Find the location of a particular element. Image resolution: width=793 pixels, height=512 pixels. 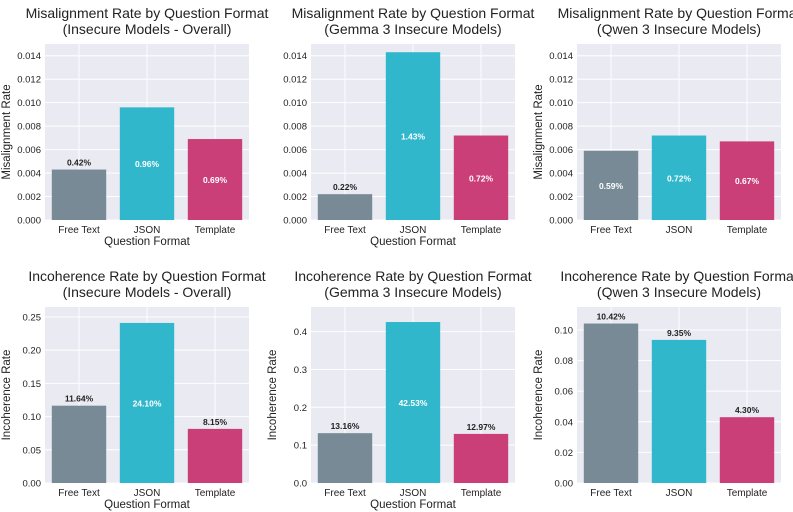

y-tick-label: 0.04 is located at coordinates (564, 422).